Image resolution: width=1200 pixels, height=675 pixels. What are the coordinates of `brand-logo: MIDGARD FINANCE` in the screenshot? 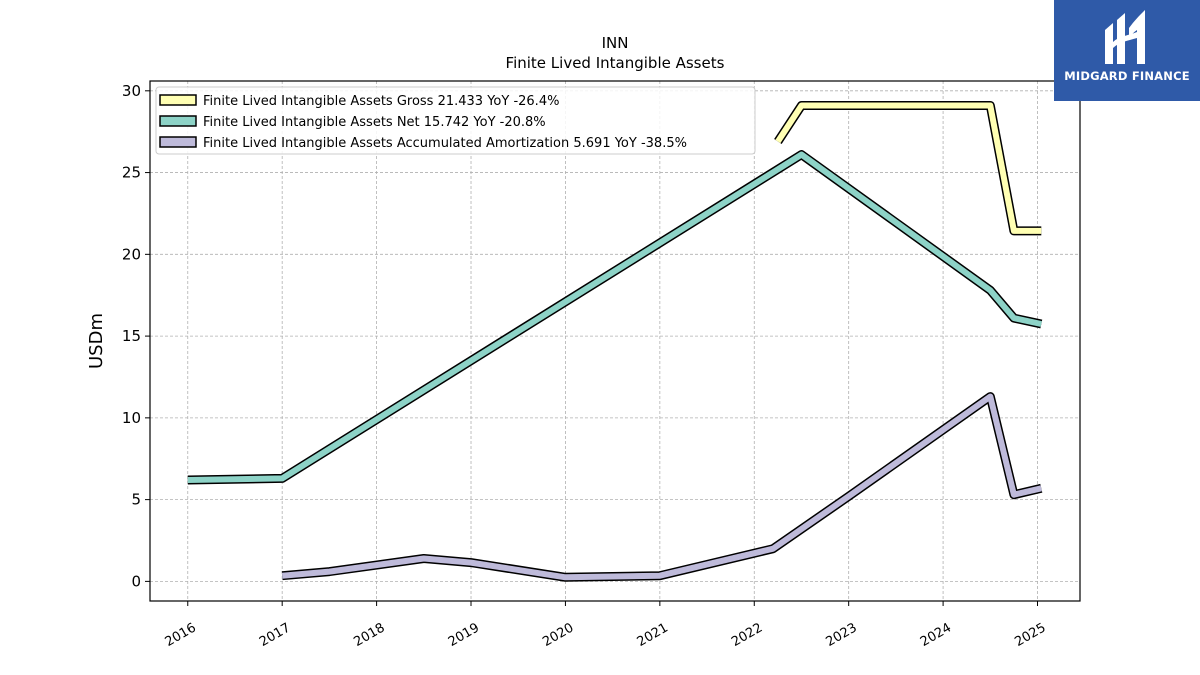 It's located at (1127, 50).